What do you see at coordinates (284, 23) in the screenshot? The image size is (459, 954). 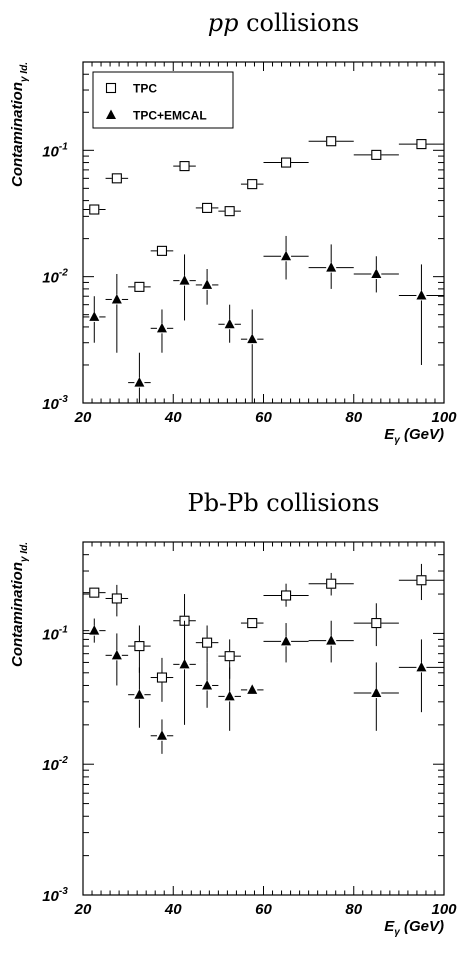 I see `chart-title: pp collisions` at bounding box center [284, 23].